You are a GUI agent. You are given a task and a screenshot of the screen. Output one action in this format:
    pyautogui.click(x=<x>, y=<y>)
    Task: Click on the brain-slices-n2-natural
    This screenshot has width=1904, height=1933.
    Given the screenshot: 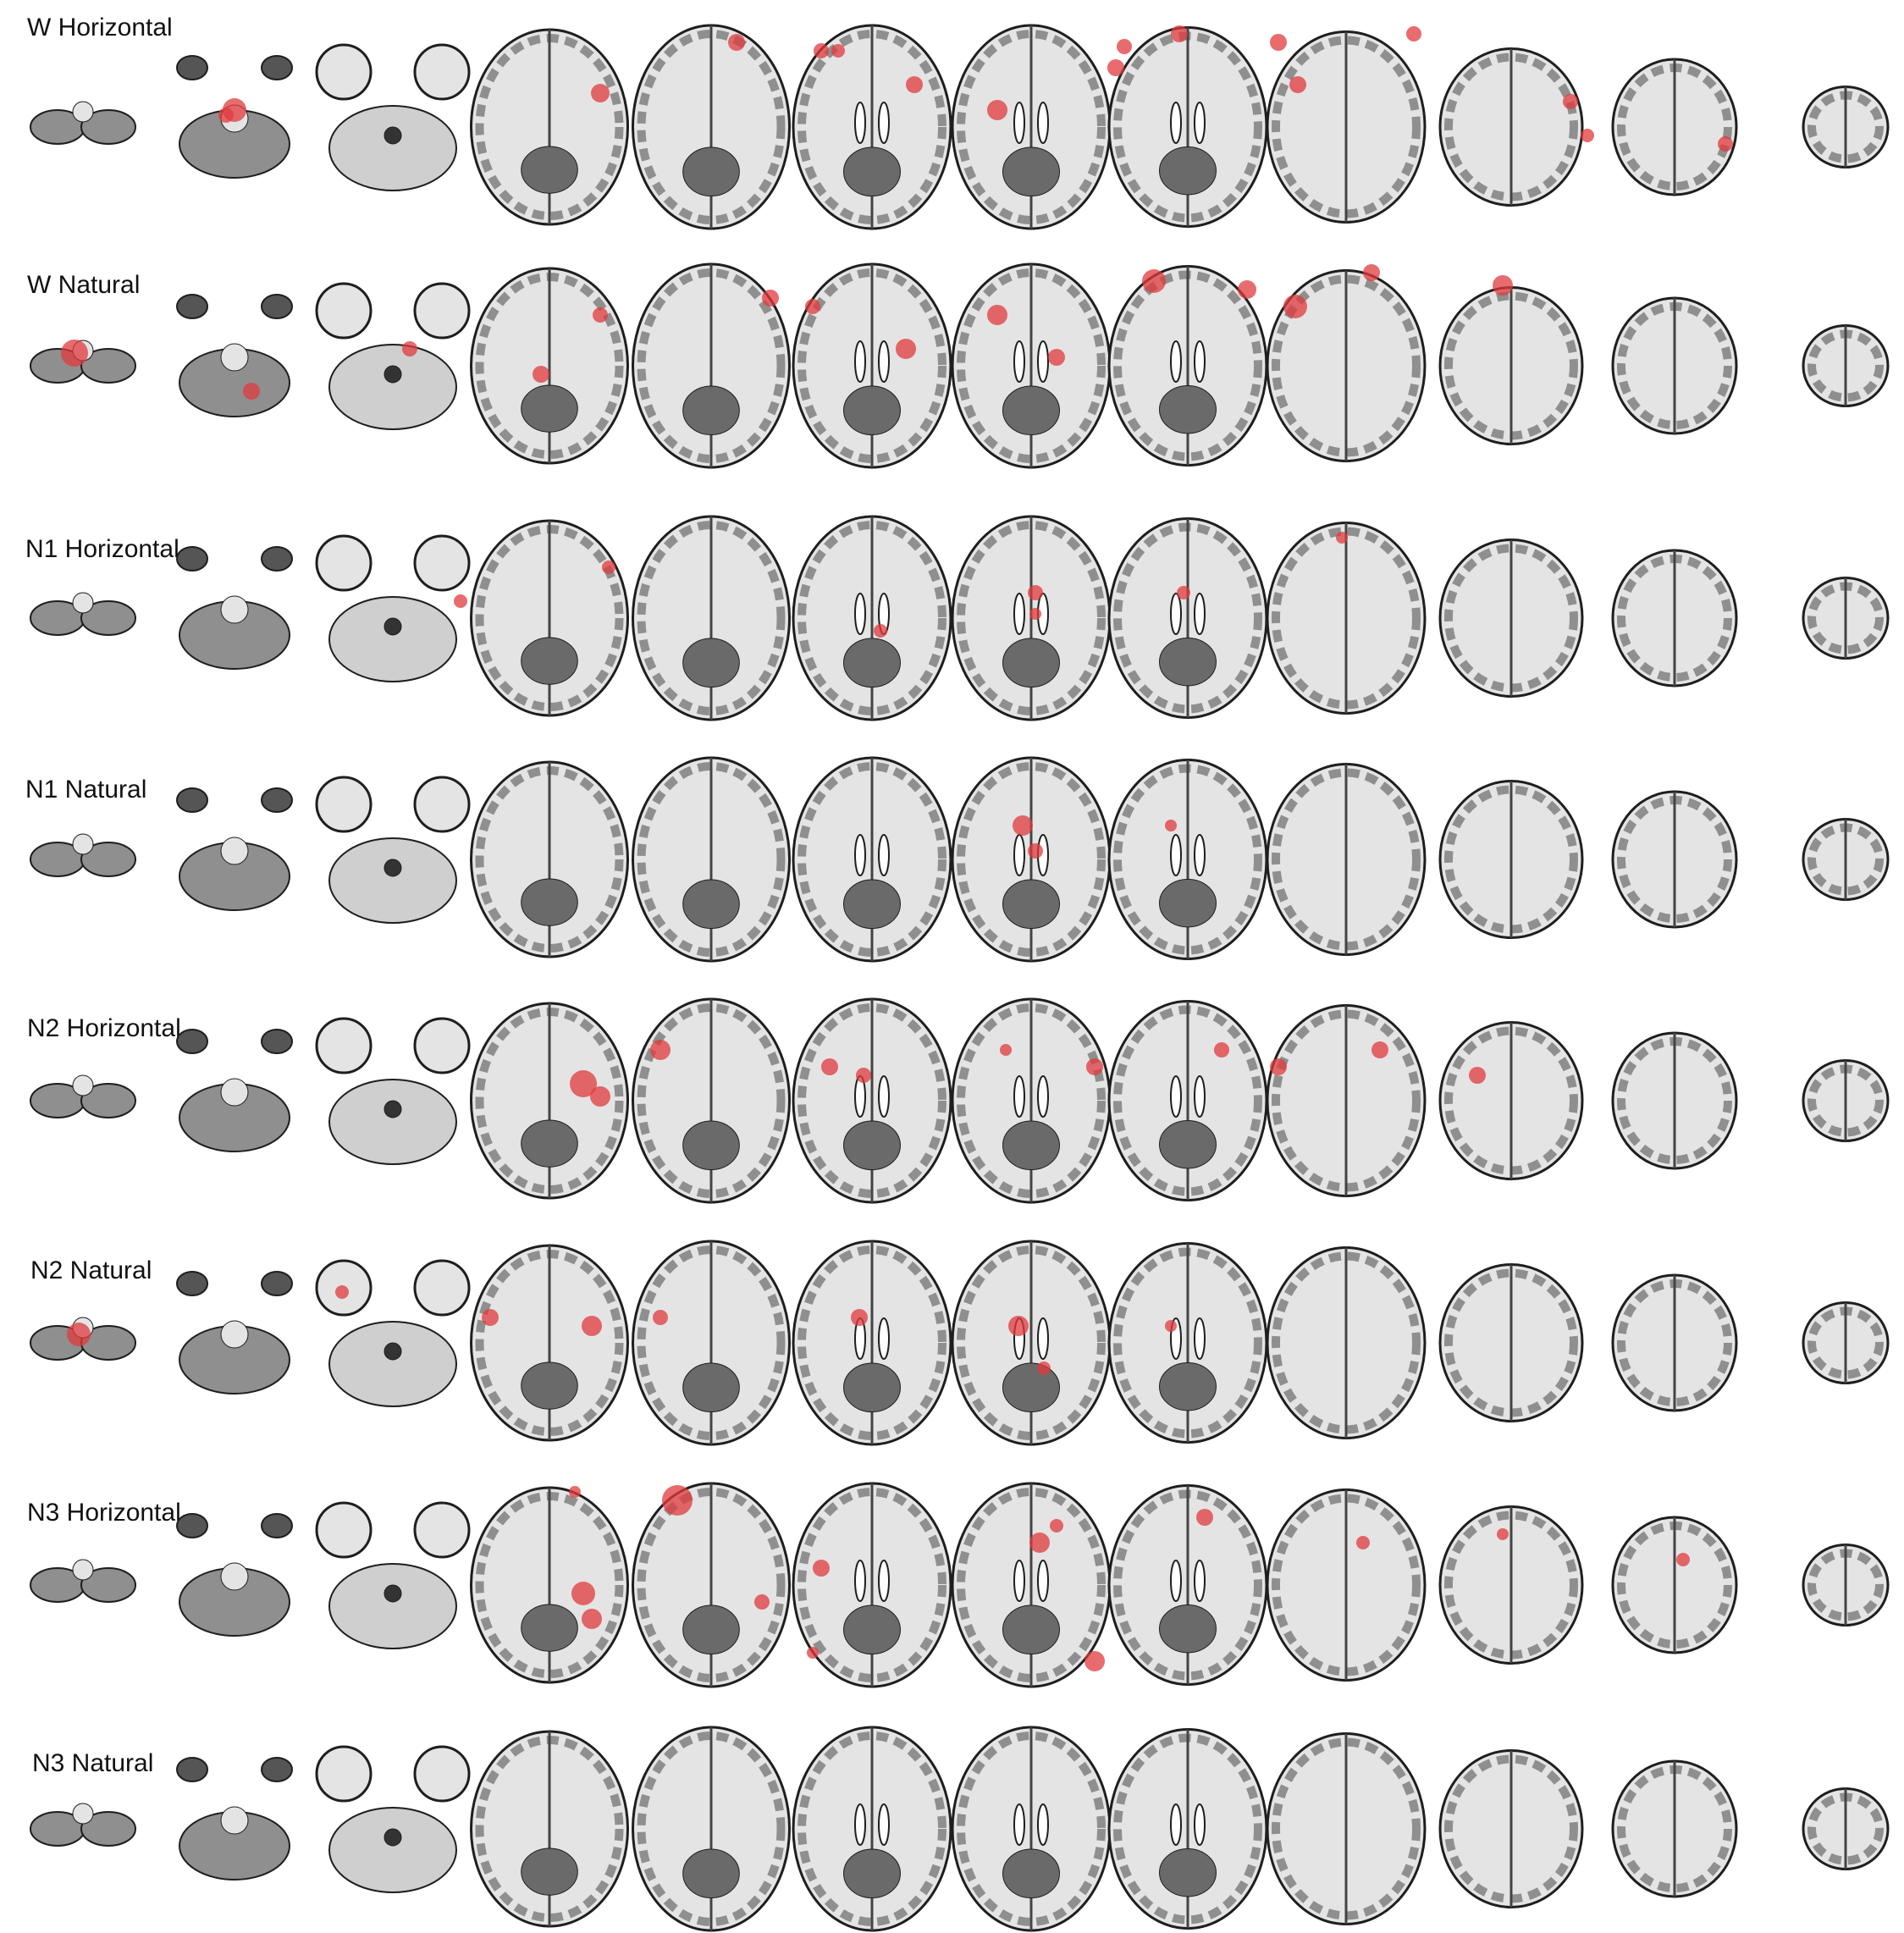 What is the action you would take?
    pyautogui.click(x=960, y=1343)
    